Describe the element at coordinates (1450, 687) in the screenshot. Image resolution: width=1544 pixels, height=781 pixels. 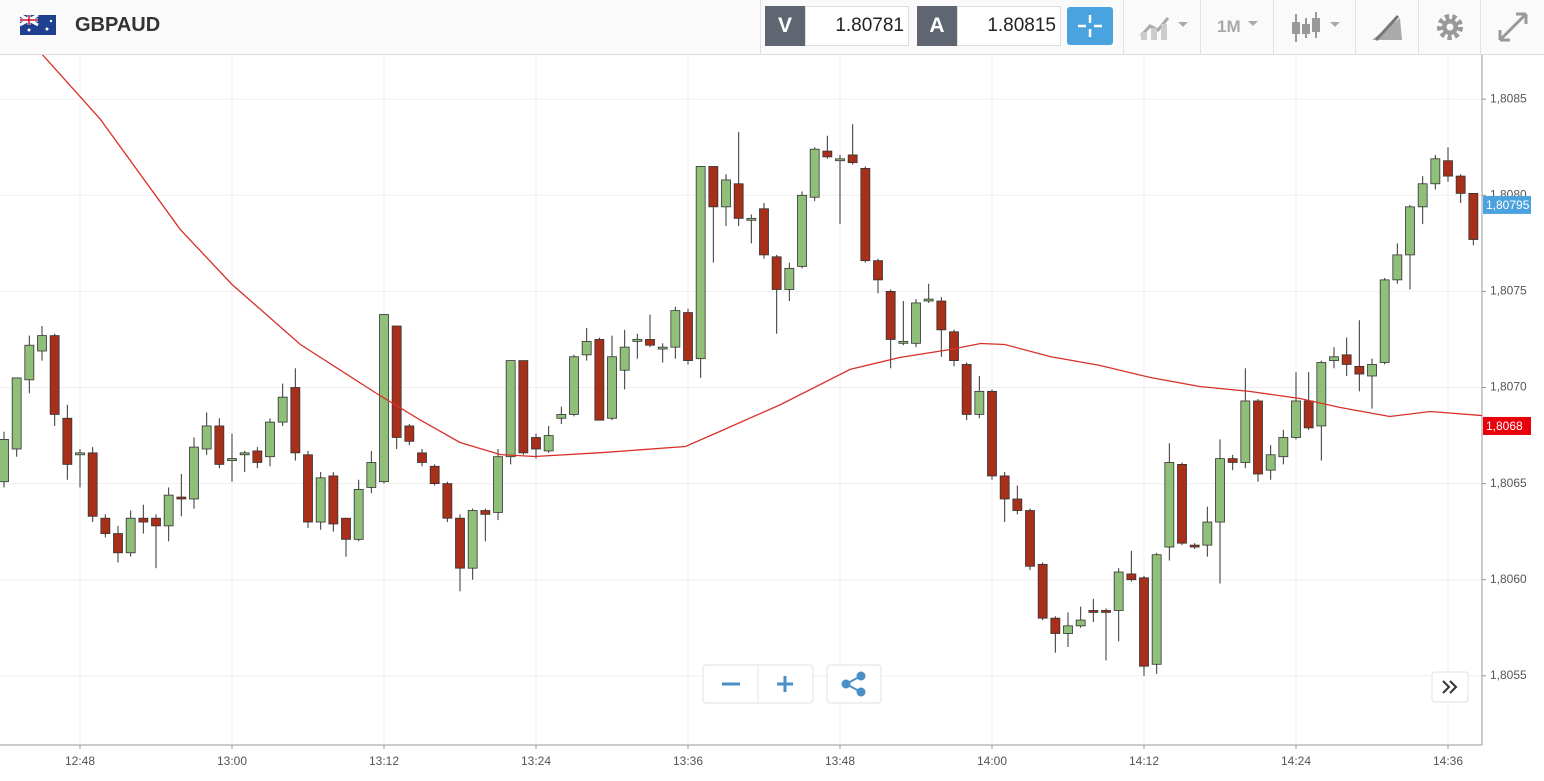
I see `scroll-end-button` at that location.